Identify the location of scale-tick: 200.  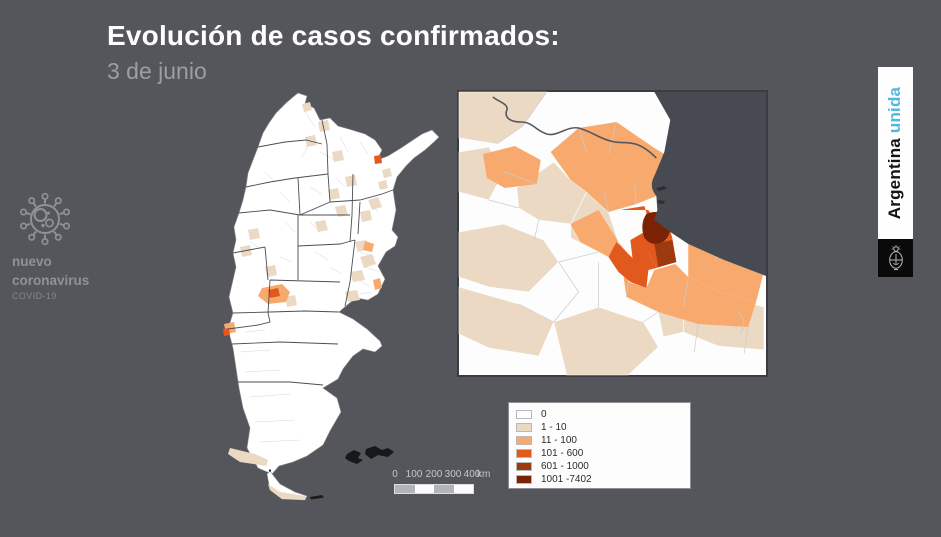
(434, 474).